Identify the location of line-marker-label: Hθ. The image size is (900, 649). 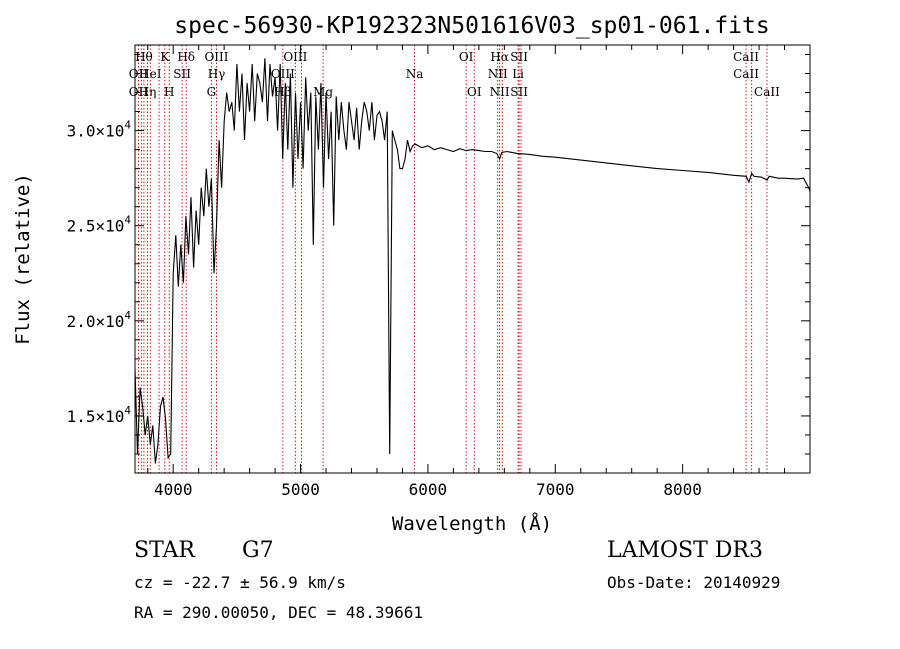
(144, 57).